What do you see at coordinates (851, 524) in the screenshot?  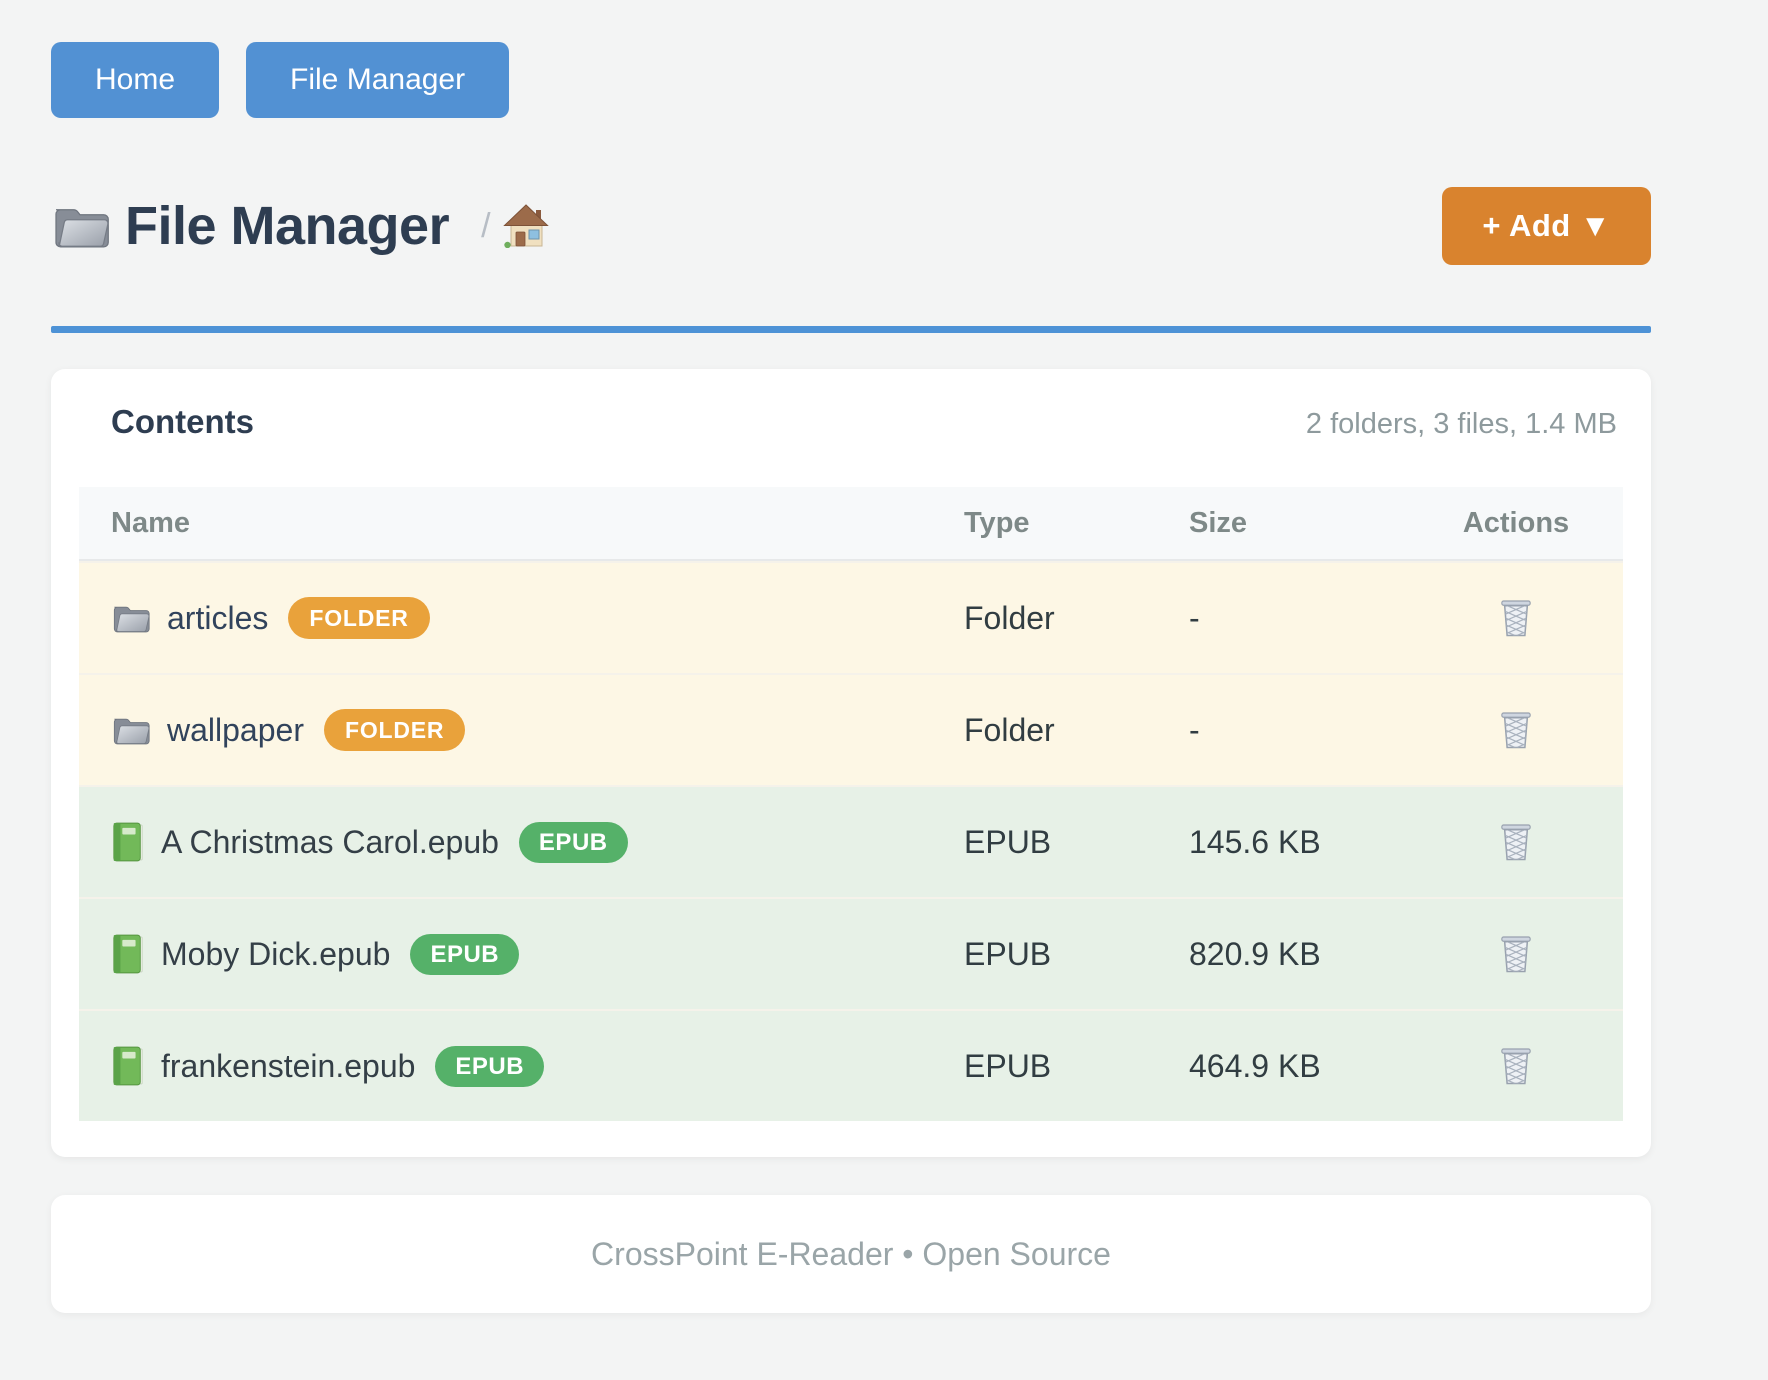 I see `table-header-row: Name Type Size Actions` at bounding box center [851, 524].